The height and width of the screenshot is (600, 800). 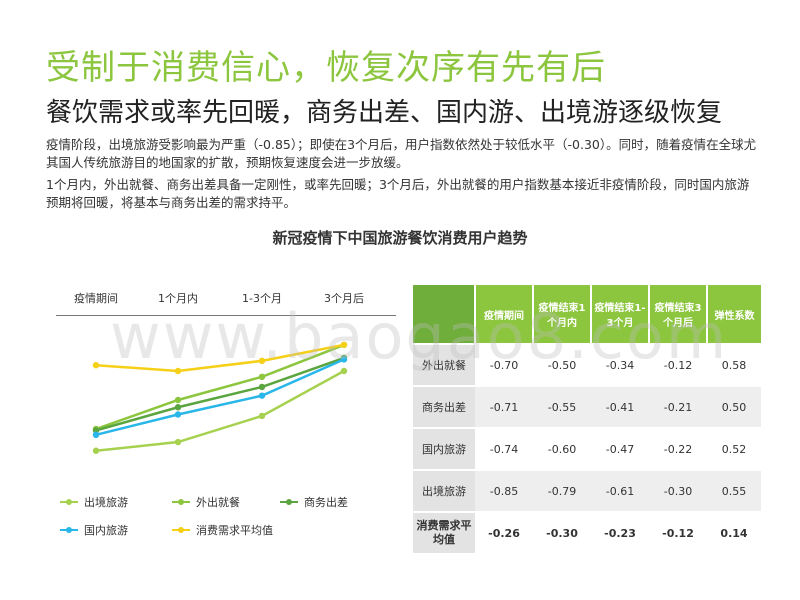 I want to click on legend-item-outbound: 出境旅游, so click(x=94, y=502).